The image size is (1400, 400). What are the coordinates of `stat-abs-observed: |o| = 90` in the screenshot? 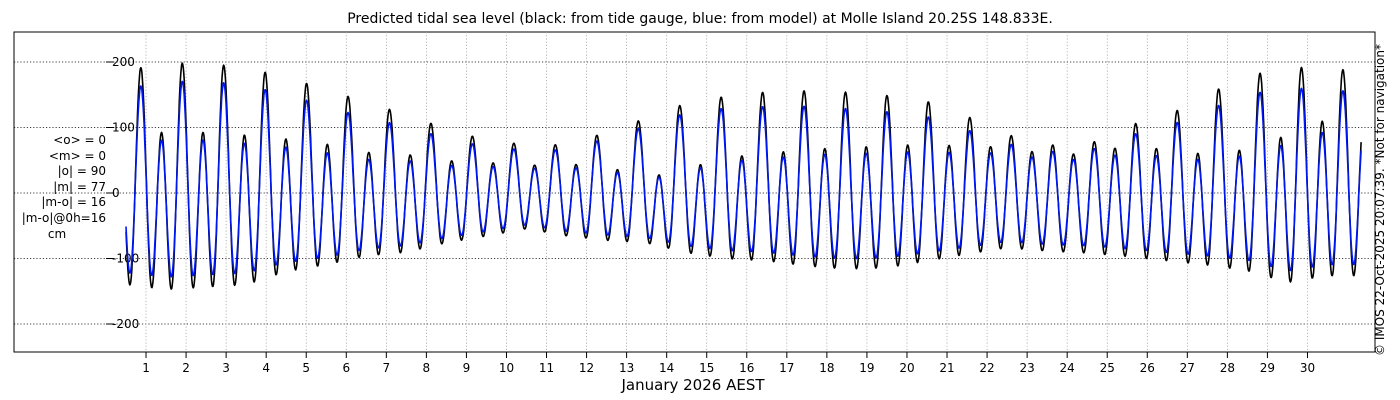 It's located at (81, 171).